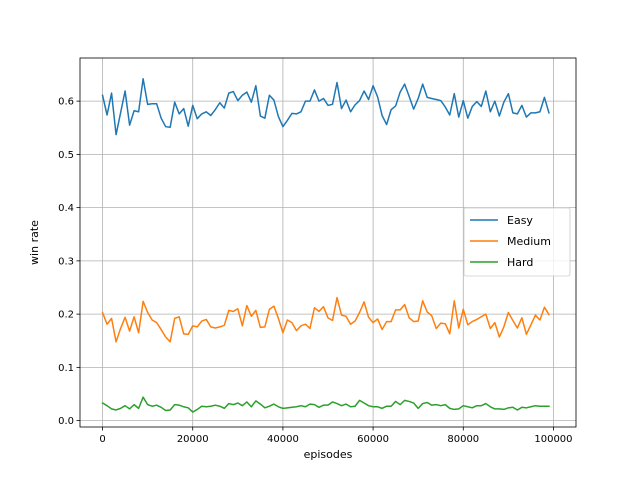 The image size is (640, 480). I want to click on legend-frame, so click(517, 242).